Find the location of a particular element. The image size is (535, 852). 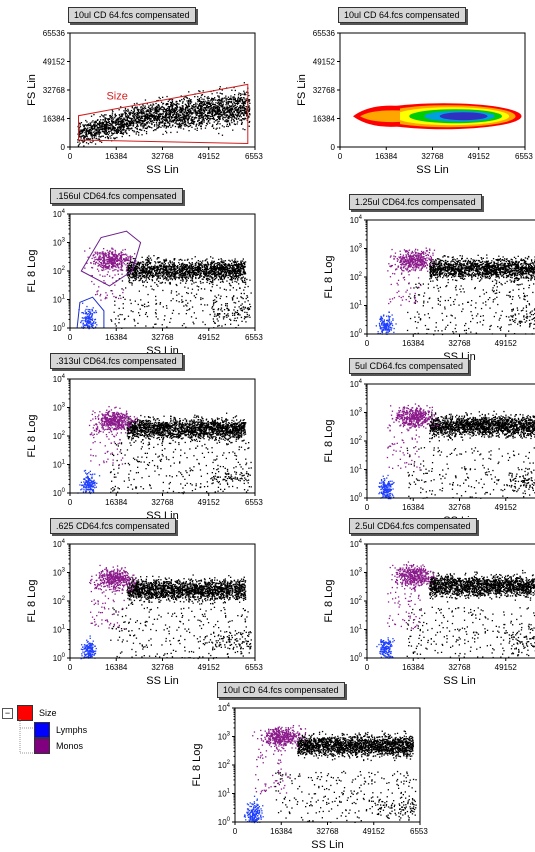

x-axis-label: SS Lin is located at coordinates (432, 170).